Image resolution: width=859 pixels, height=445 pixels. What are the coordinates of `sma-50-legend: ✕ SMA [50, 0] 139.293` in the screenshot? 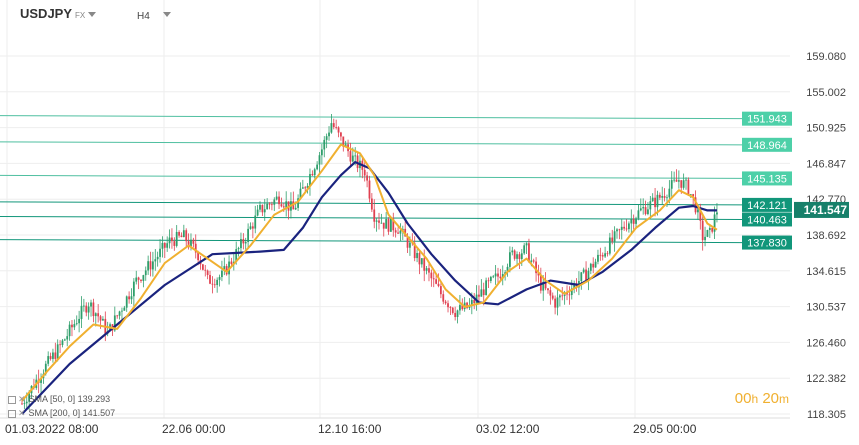 It's located at (59, 399).